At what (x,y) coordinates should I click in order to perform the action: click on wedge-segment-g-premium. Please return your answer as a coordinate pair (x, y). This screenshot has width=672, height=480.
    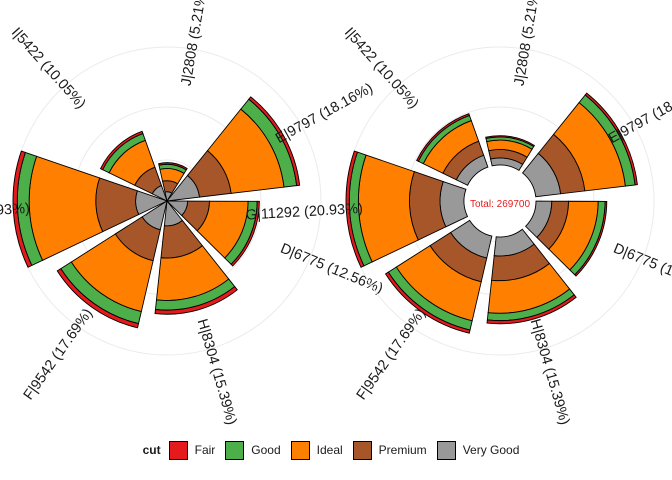
    Looking at the image, I should click on (427, 206).